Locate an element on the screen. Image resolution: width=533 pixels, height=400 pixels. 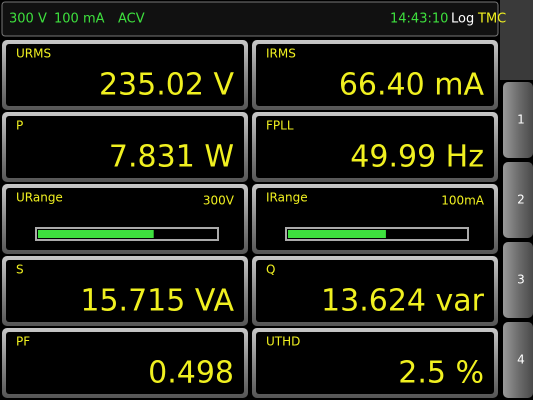
cell-range: 100mA is located at coordinates (463, 201).